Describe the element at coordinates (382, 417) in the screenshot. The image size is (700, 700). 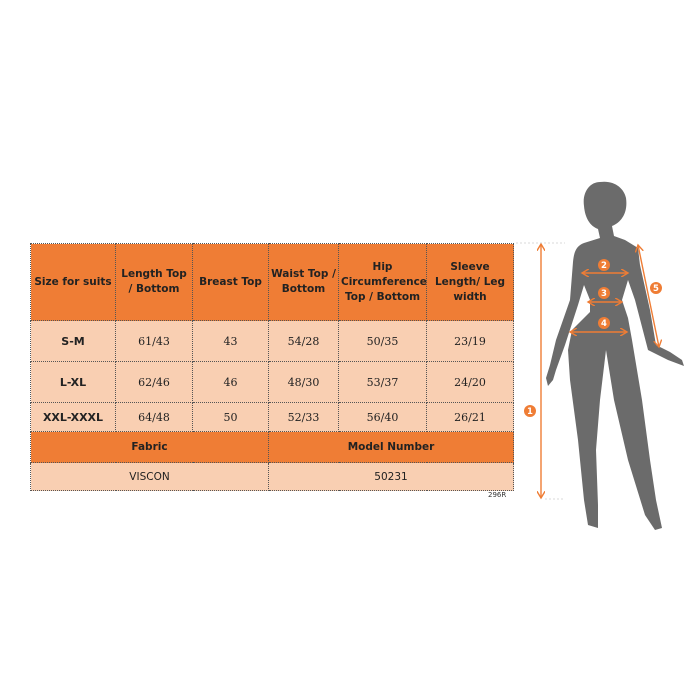
I see `table-cell: 56/40` at that location.